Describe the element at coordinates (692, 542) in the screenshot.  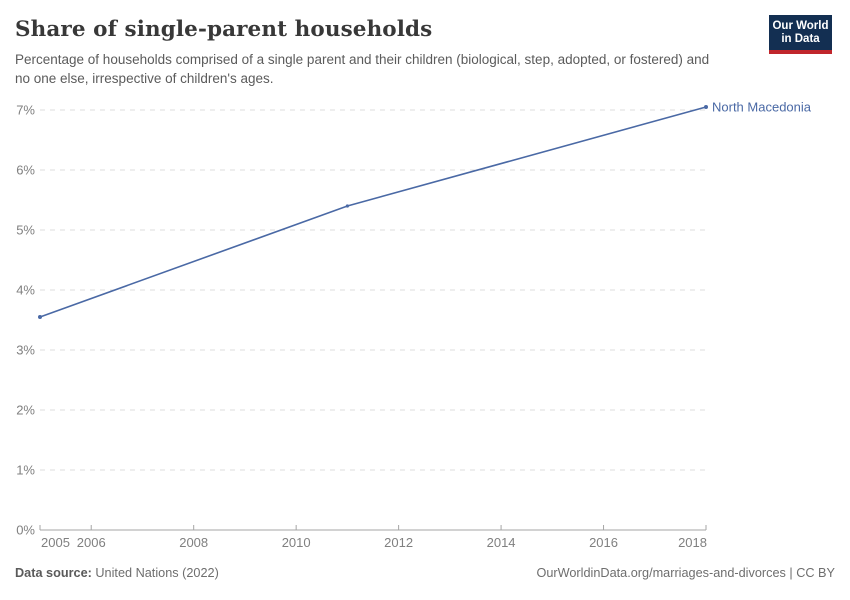
I see `x-axis-tick-label: 2018` at that location.